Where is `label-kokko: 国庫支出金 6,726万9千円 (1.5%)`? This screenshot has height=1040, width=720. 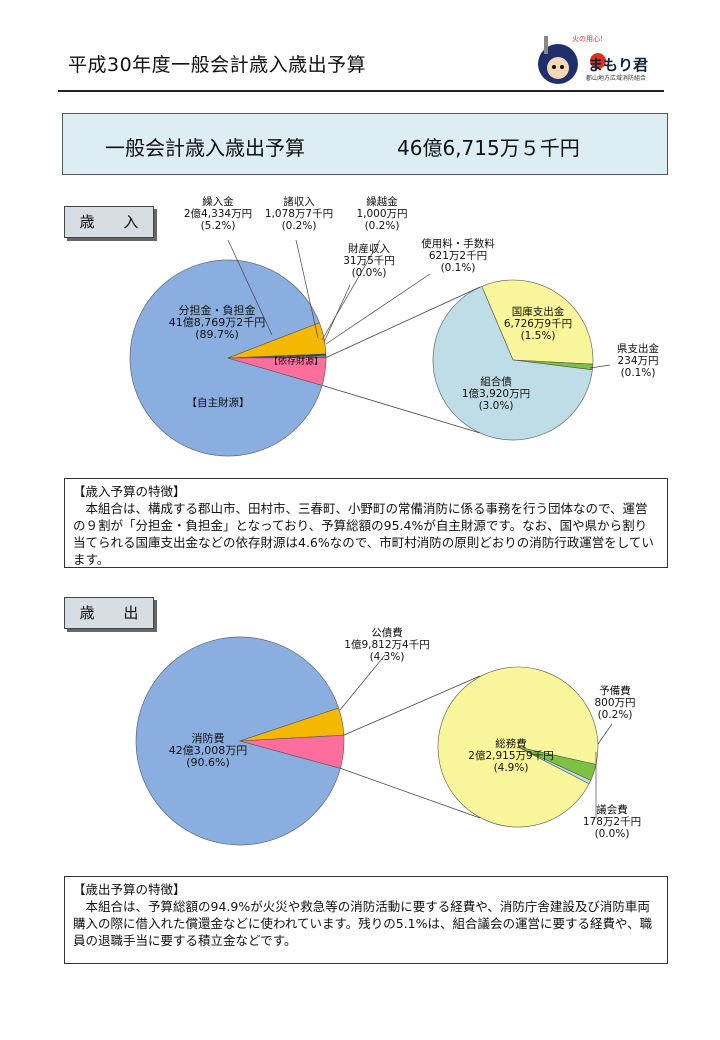
label-kokko: 国庫支出金 6,726万9千円 (1.5%) is located at coordinates (538, 324).